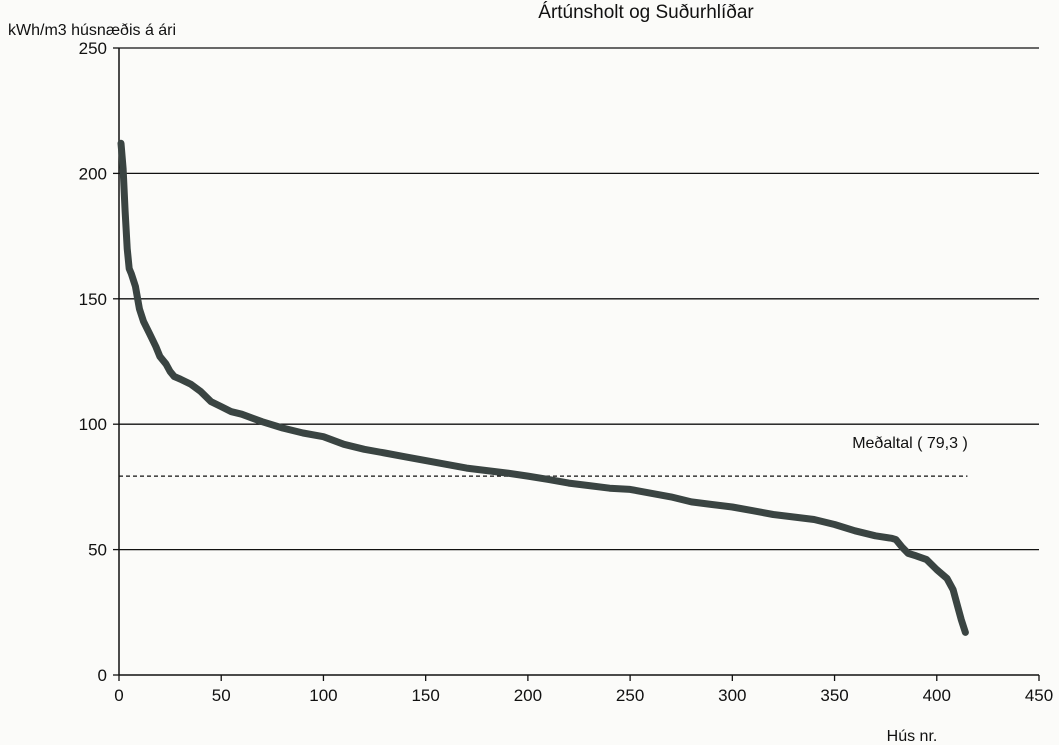 The height and width of the screenshot is (745, 1059). Describe the element at coordinates (937, 695) in the screenshot. I see `x-tick-label: 400` at that location.